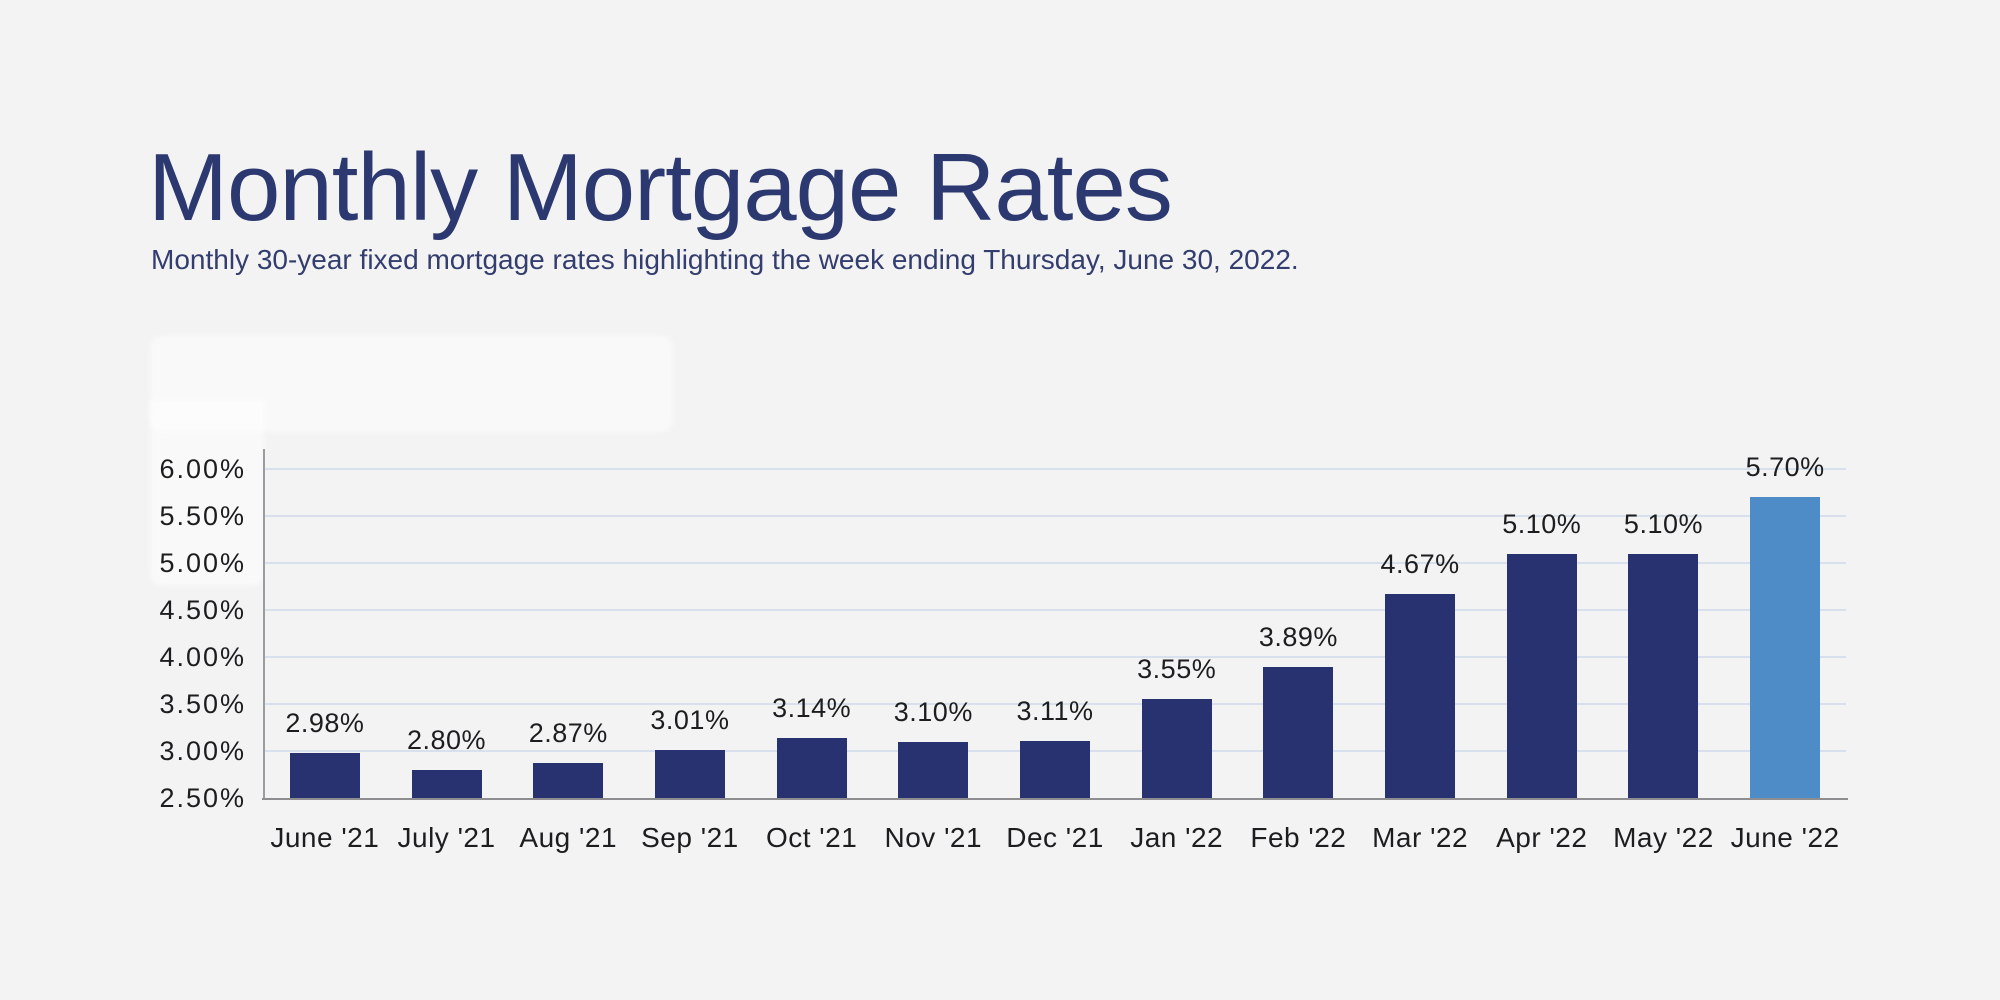  What do you see at coordinates (447, 739) in the screenshot?
I see `bar-value-label-july-21: 2.80%` at bounding box center [447, 739].